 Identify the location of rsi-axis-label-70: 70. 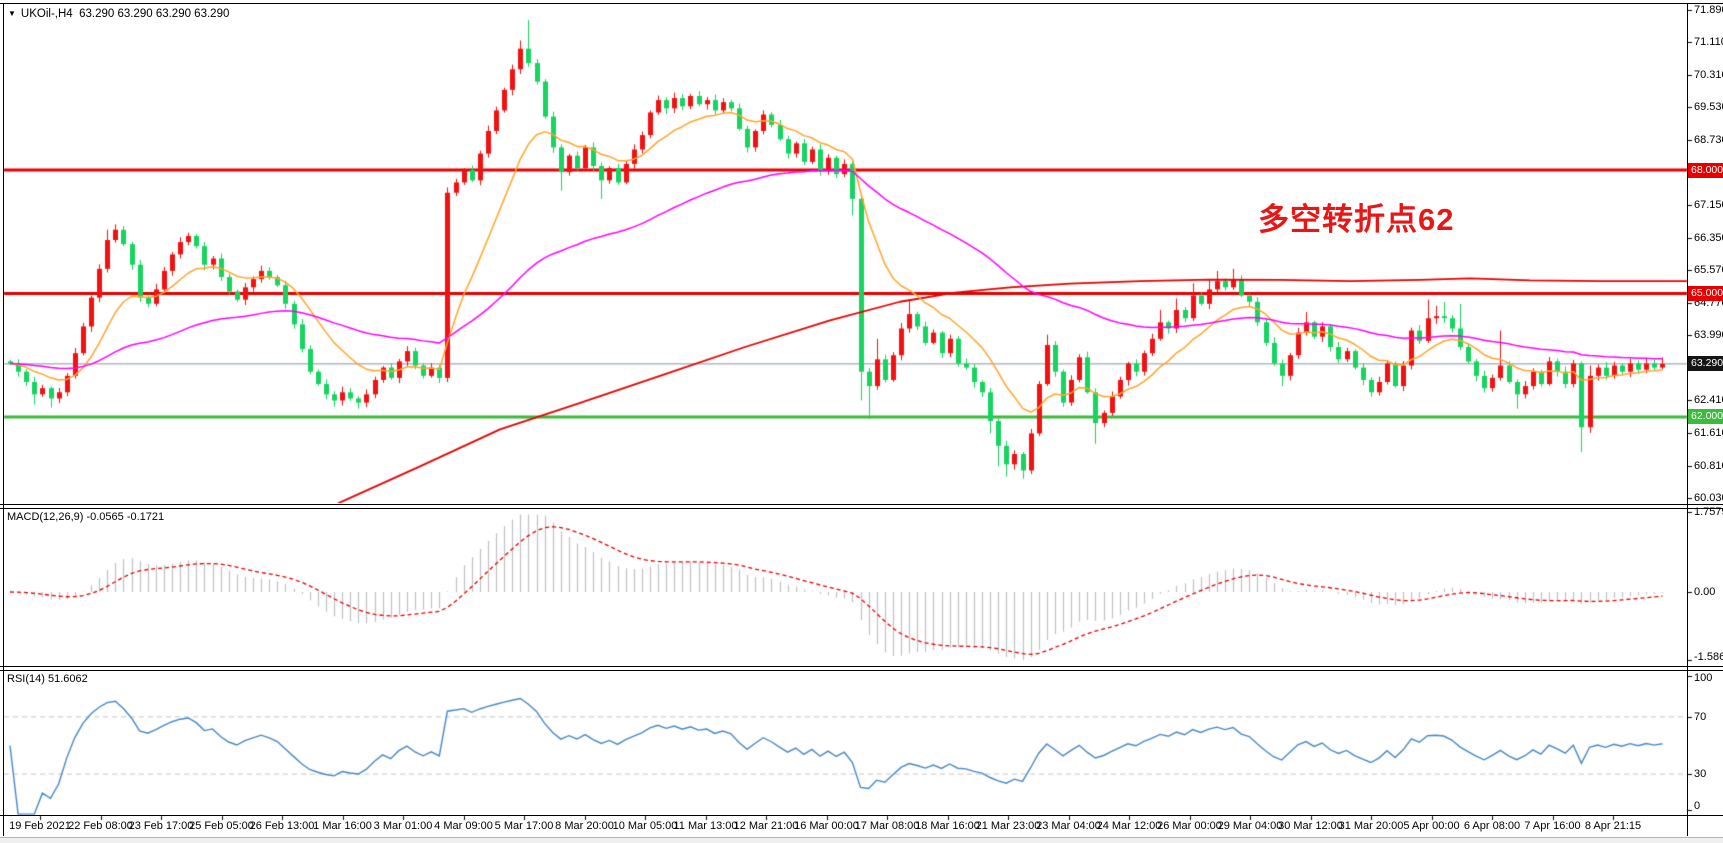
(1700, 716).